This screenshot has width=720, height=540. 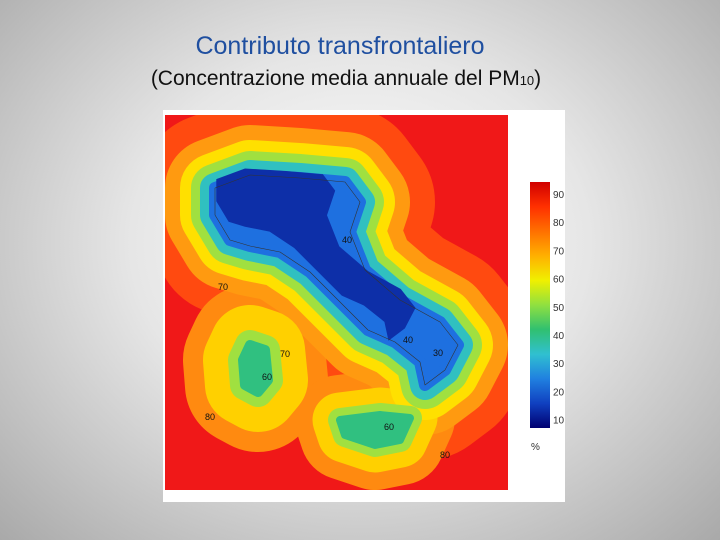 What do you see at coordinates (559, 364) in the screenshot?
I see `colorbar-tick-label: 30` at bounding box center [559, 364].